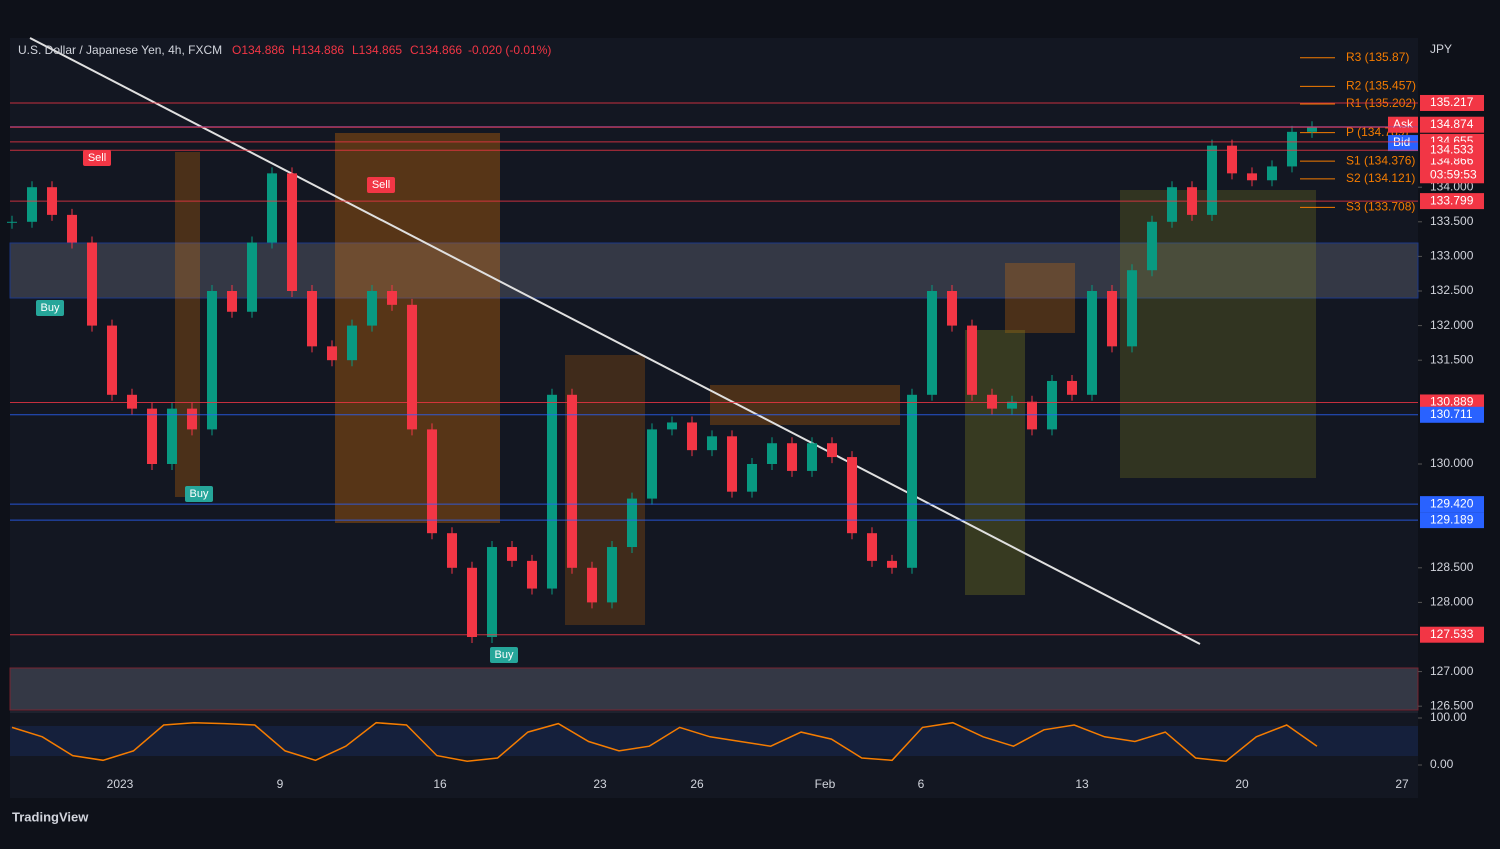  I want to click on y-tick-label: 133.500, so click(1452, 221).